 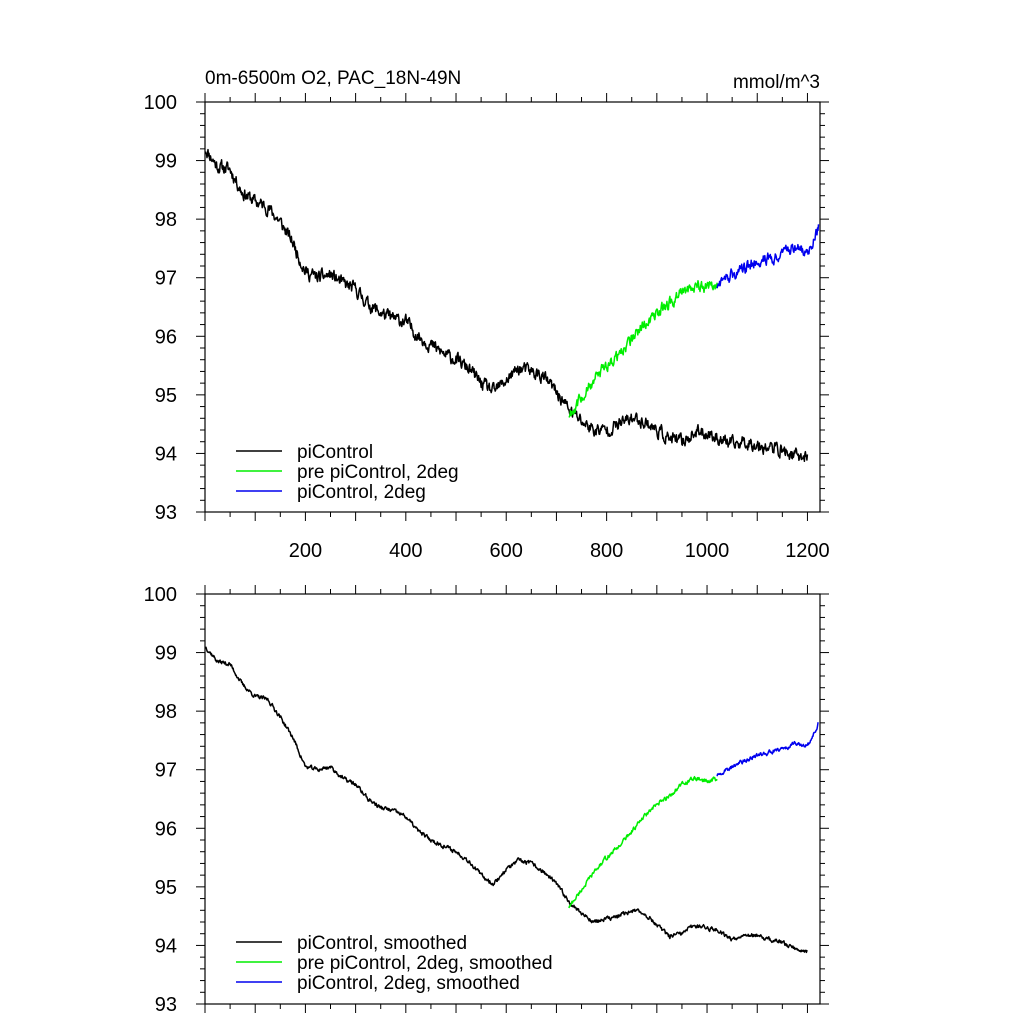 I want to click on x-tick-label: 400, so click(x=405, y=551).